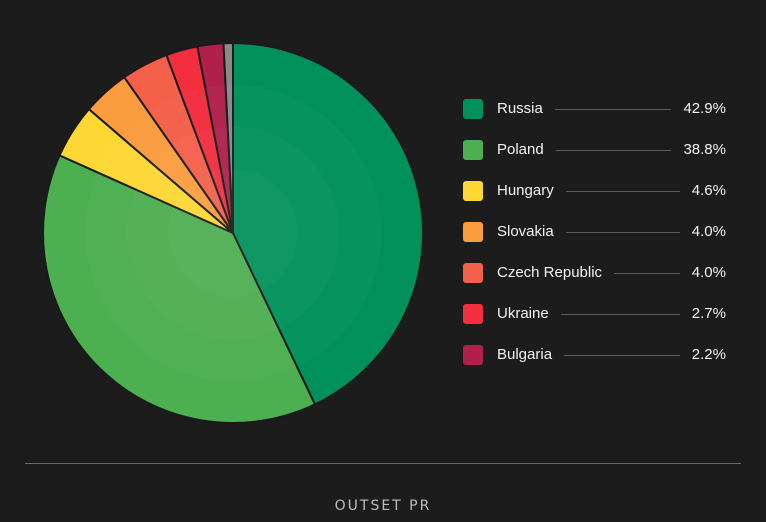 This screenshot has height=522, width=766. I want to click on legend-item-hungary: Hungary 4.6%, so click(594, 198).